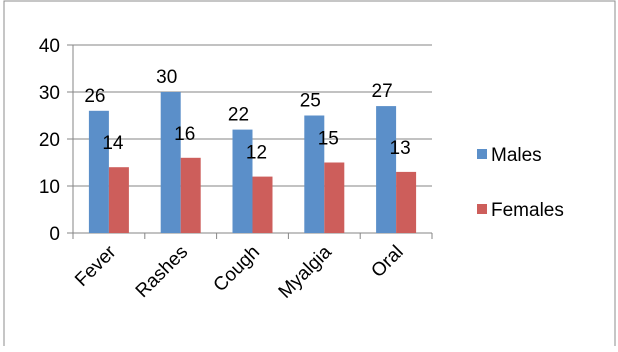 This screenshot has width=618, height=352. Describe the element at coordinates (49, 93) in the screenshot. I see `y-tick-label: 30` at that location.